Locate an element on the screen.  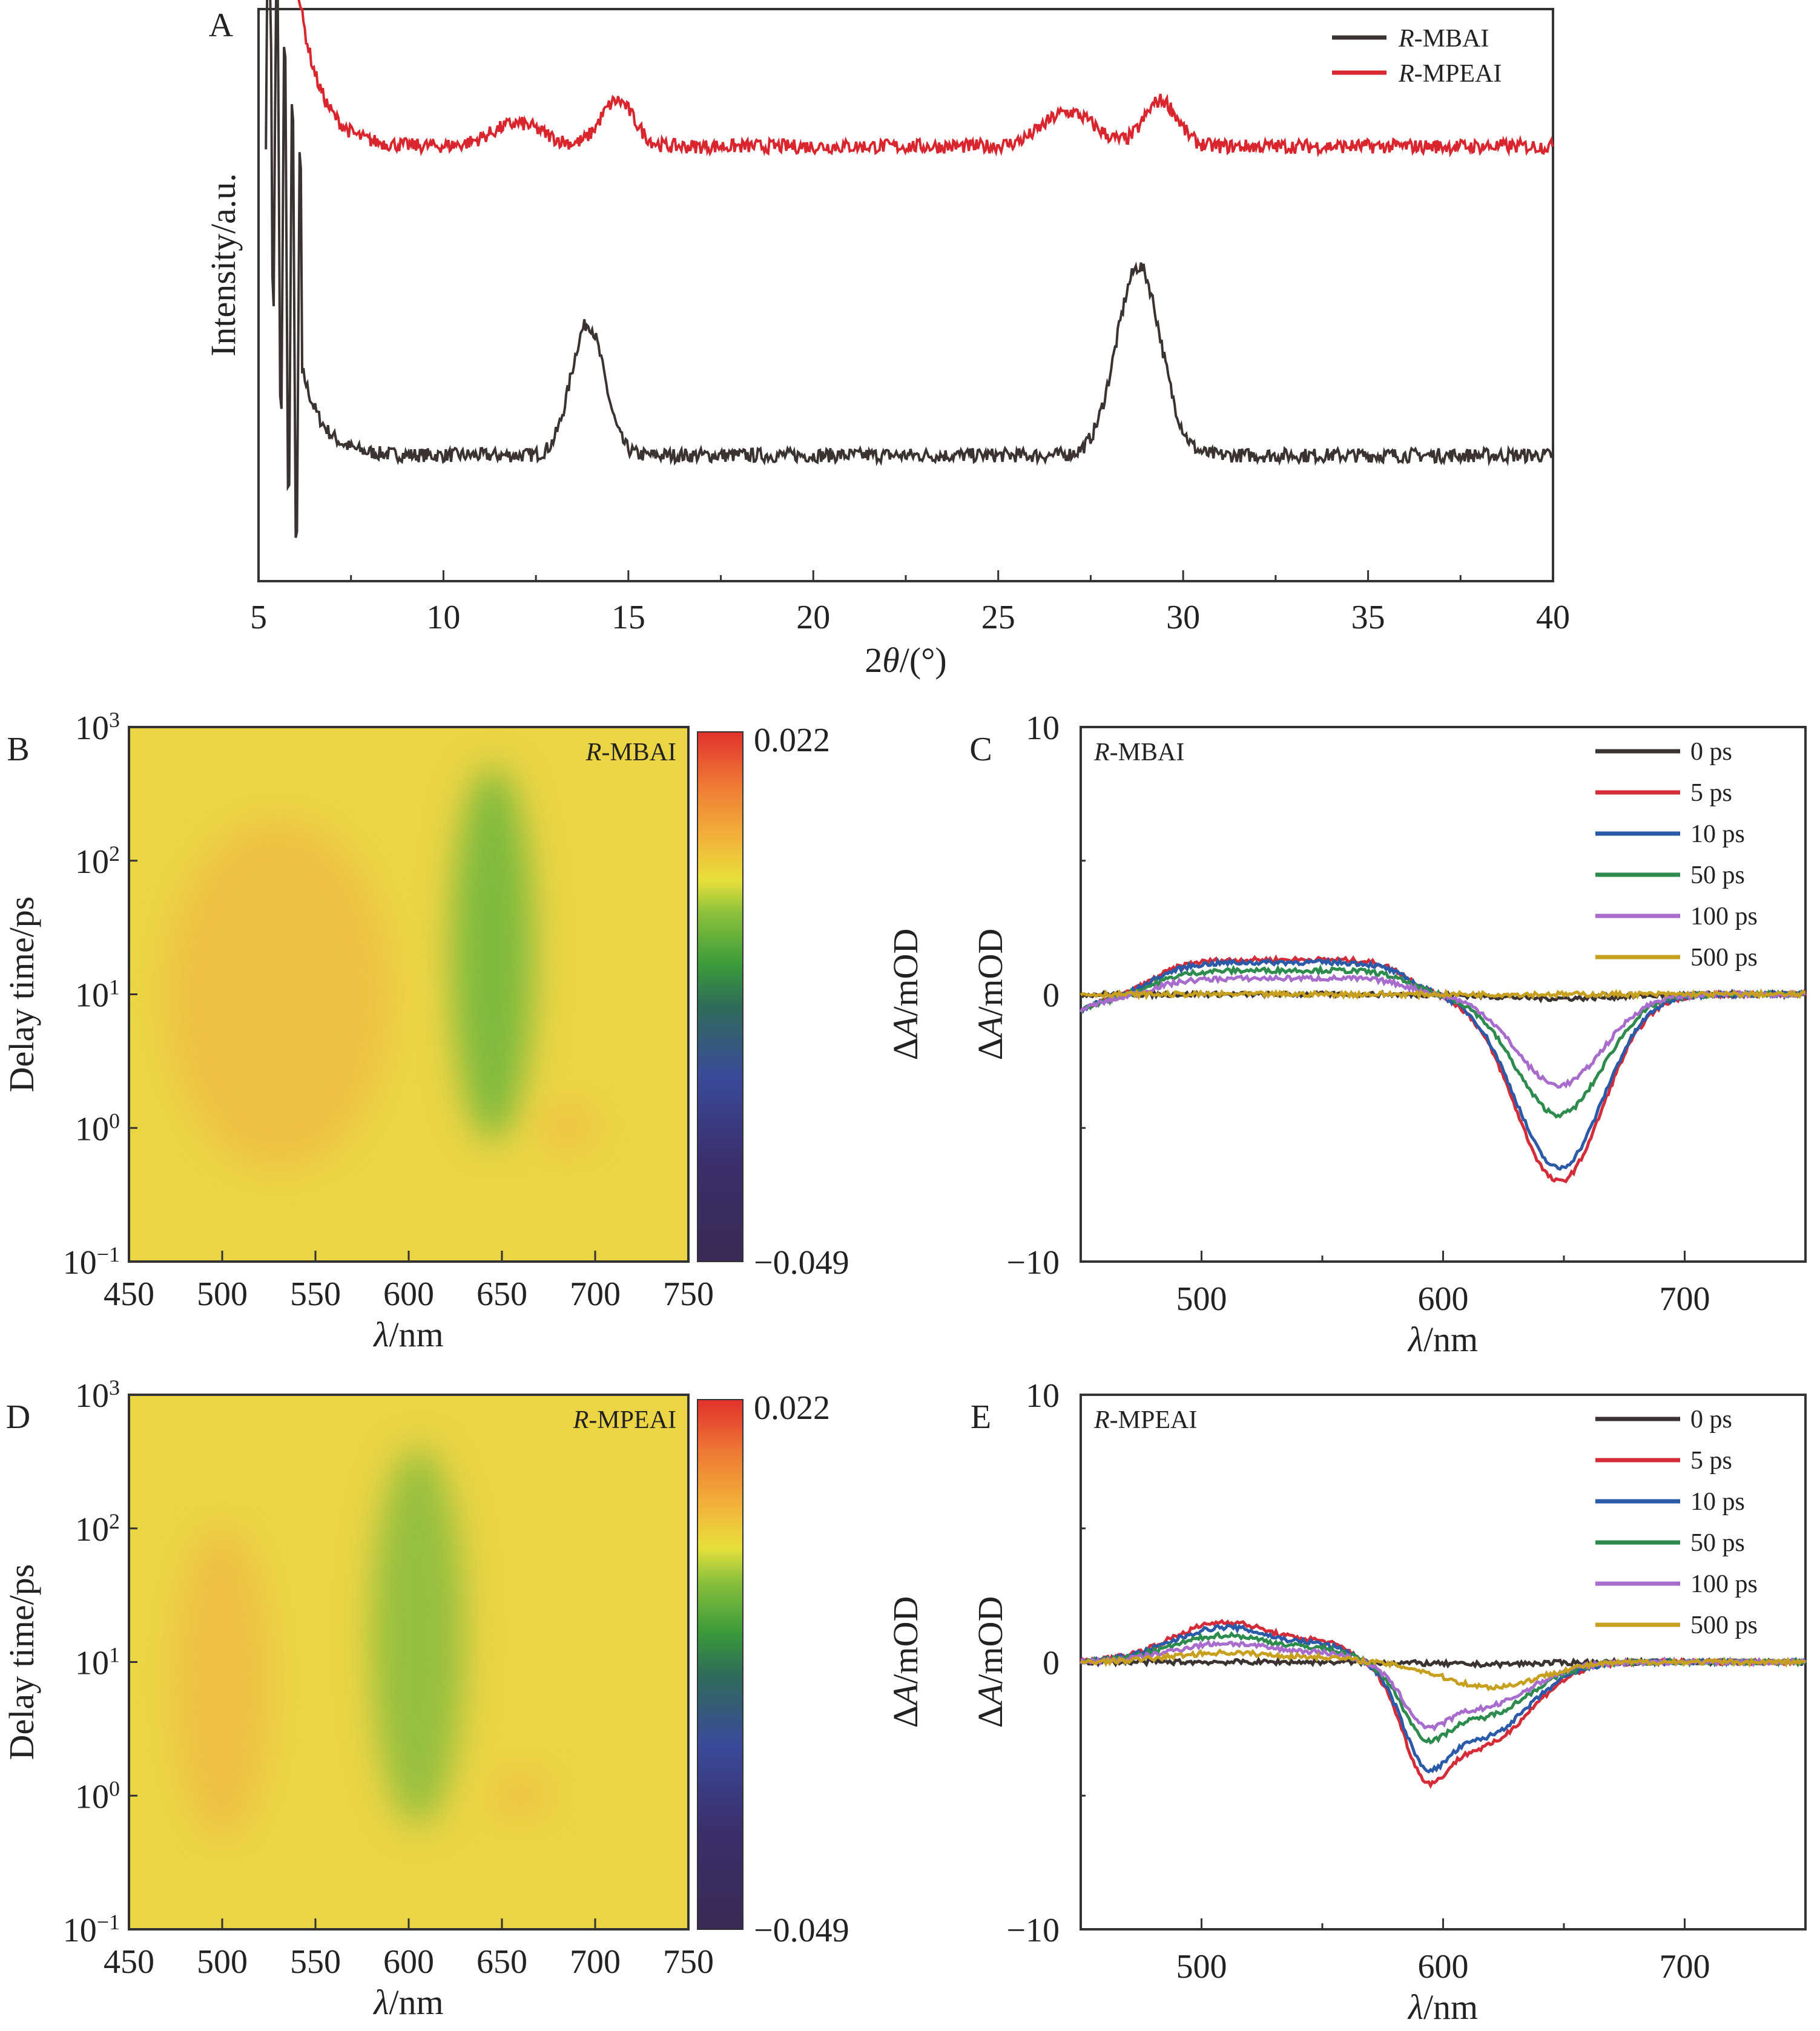
x-tick-label-a: 40 is located at coordinates (1553, 617).